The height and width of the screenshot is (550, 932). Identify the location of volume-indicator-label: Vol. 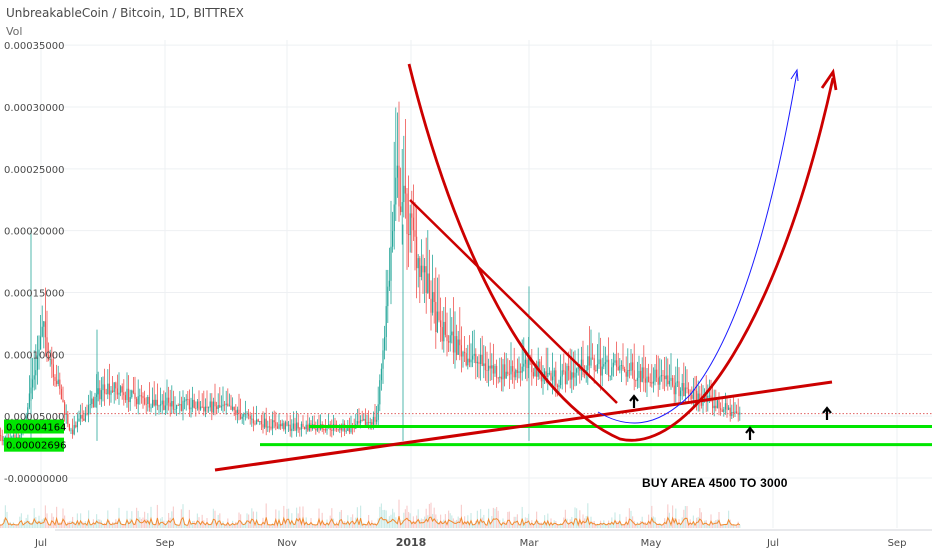
(14, 31).